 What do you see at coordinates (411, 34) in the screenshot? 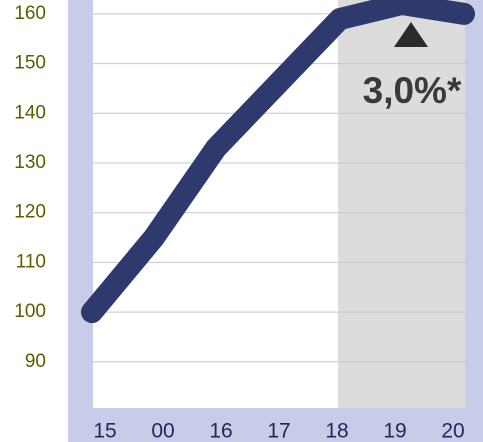
I see `up-arrow` at bounding box center [411, 34].